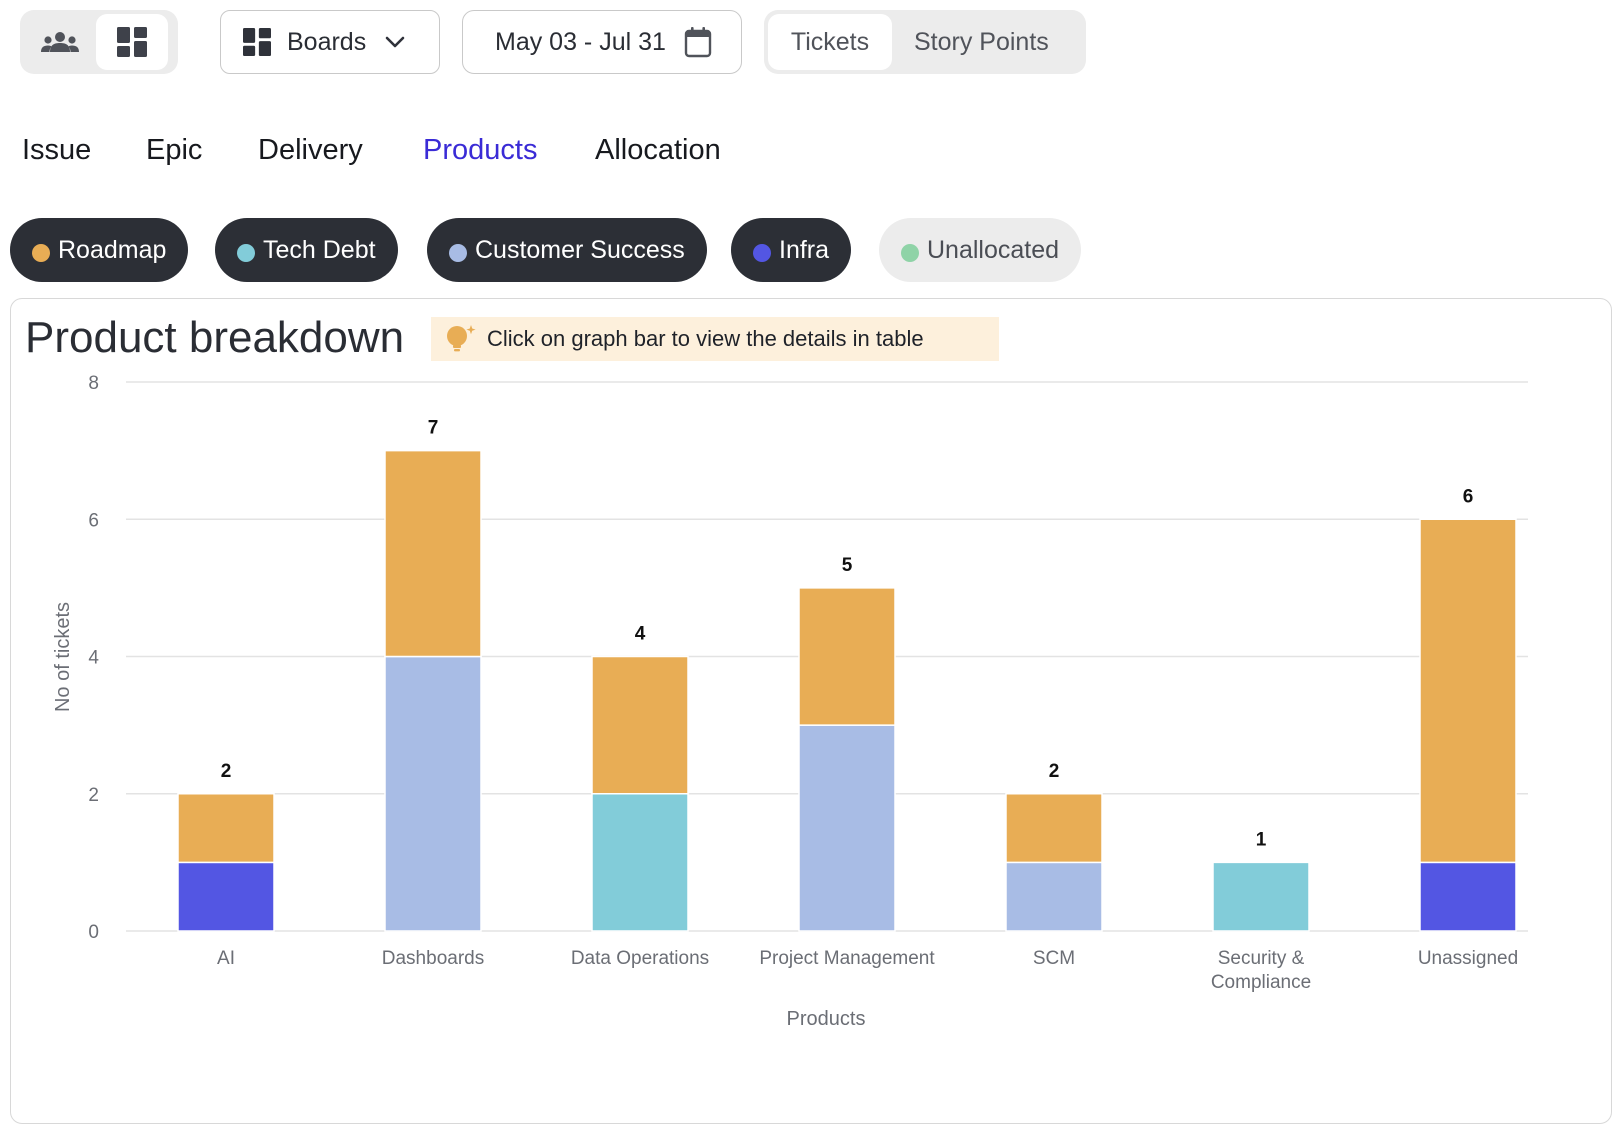 This screenshot has height=1140, width=1622. I want to click on chevron-down-icon, so click(395, 42).